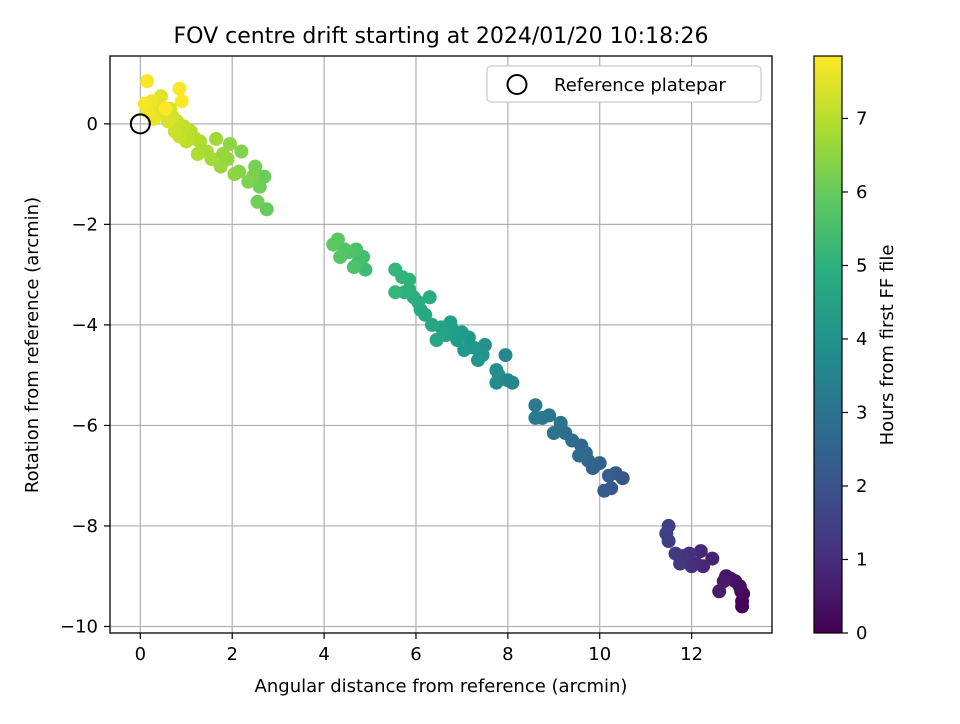  I want to click on colorbar: 0 1 2 3 4 5 6 7 Hours from first FF file, so click(855, 349).